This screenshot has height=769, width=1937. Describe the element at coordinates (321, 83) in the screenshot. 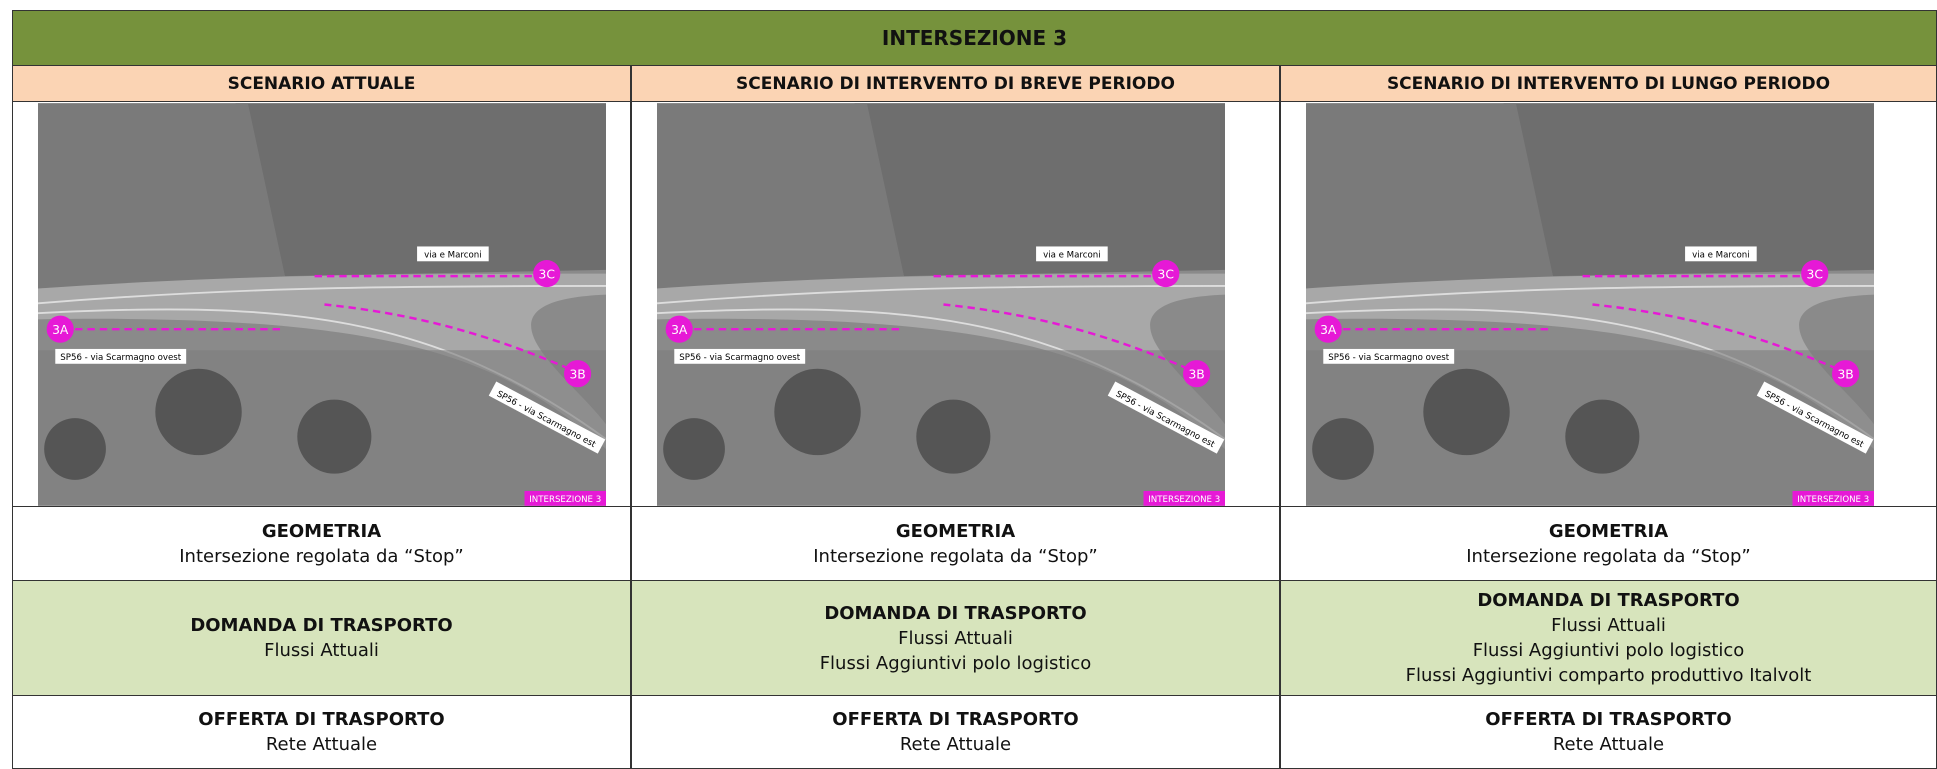

I see `column-header: SCENARIO ATTUALE` at that location.